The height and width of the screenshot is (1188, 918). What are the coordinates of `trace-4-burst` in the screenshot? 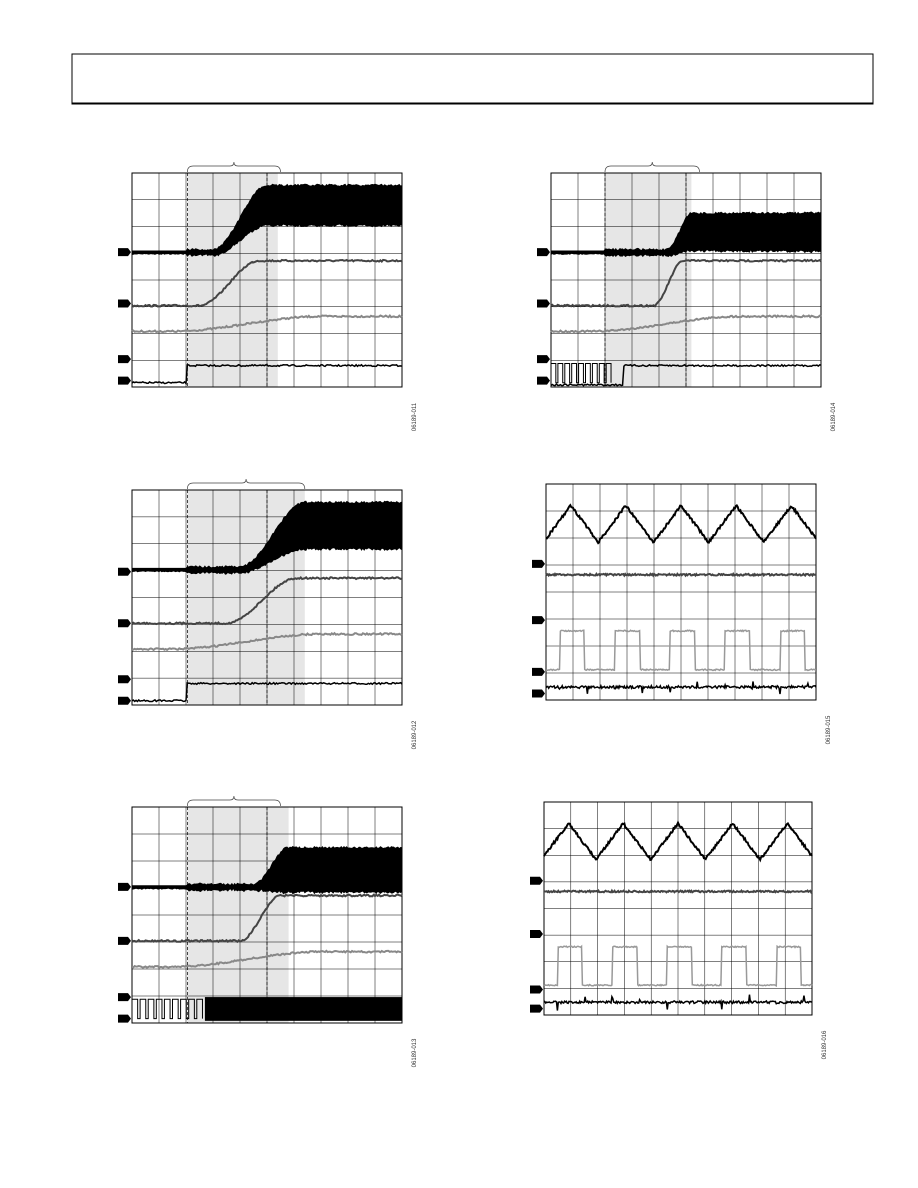 It's located at (303, 1009).